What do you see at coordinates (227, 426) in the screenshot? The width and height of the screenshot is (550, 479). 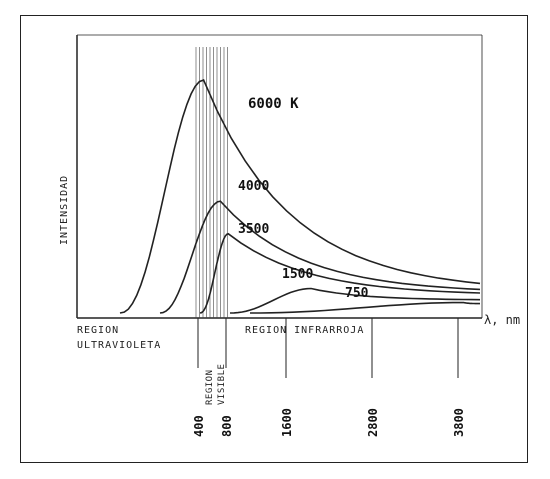 I see `x-tick-label: 800` at bounding box center [227, 426].